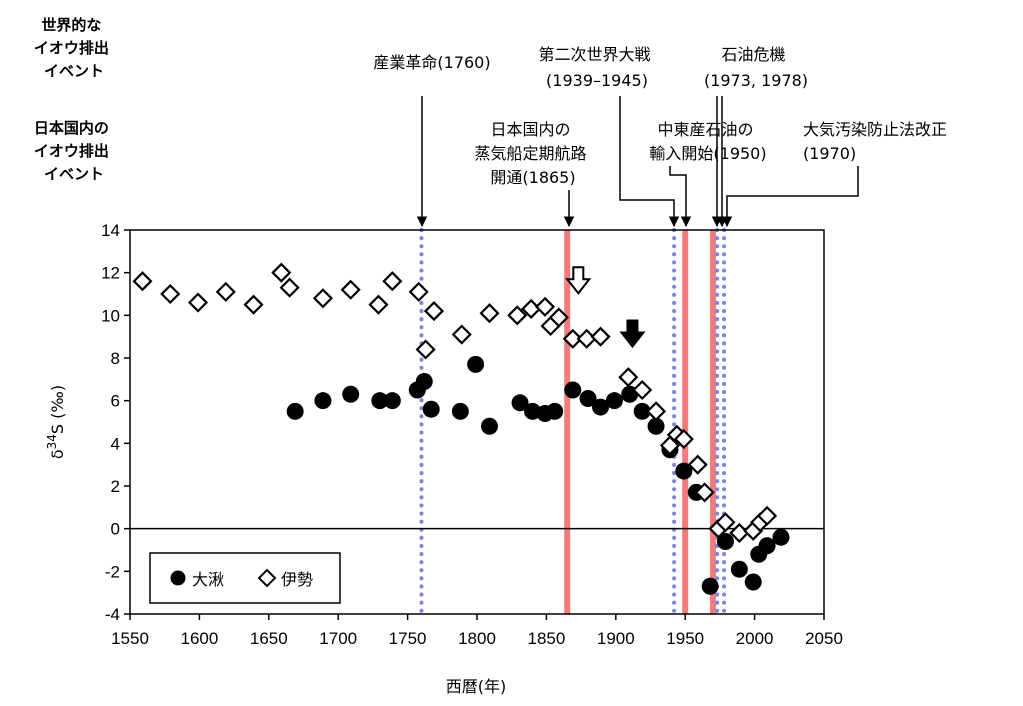 The image size is (1023, 706). What do you see at coordinates (178, 578) in the screenshot?
I see `legend-okute-marker` at bounding box center [178, 578].